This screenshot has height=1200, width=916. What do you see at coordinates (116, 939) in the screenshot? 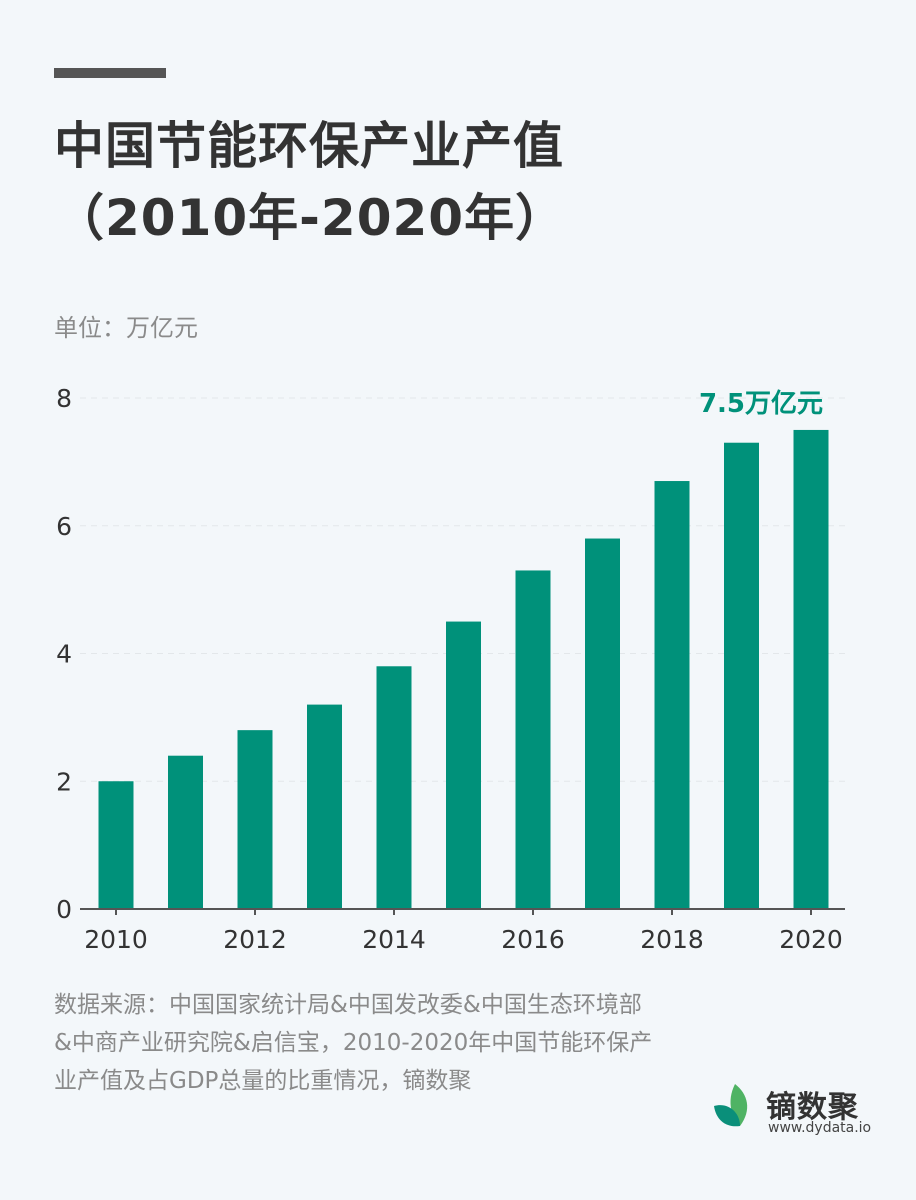
I see `x-tick-label: 2010` at bounding box center [116, 939].